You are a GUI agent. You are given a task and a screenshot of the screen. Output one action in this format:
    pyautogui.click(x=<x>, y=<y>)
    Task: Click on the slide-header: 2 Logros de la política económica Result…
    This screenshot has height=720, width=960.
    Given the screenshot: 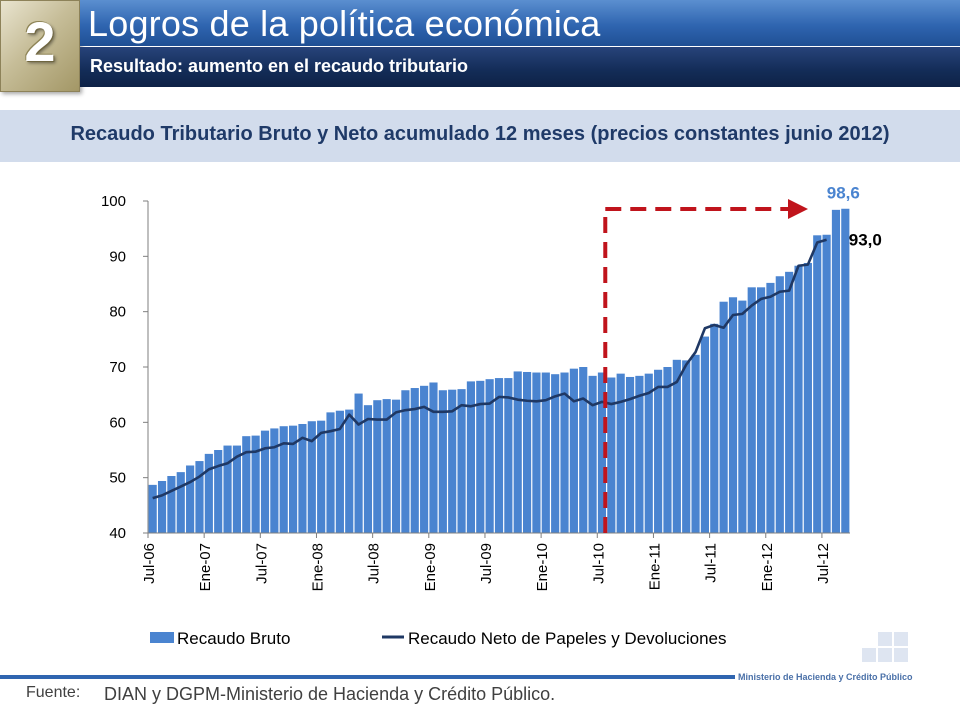 What is the action you would take?
    pyautogui.click(x=480, y=46)
    